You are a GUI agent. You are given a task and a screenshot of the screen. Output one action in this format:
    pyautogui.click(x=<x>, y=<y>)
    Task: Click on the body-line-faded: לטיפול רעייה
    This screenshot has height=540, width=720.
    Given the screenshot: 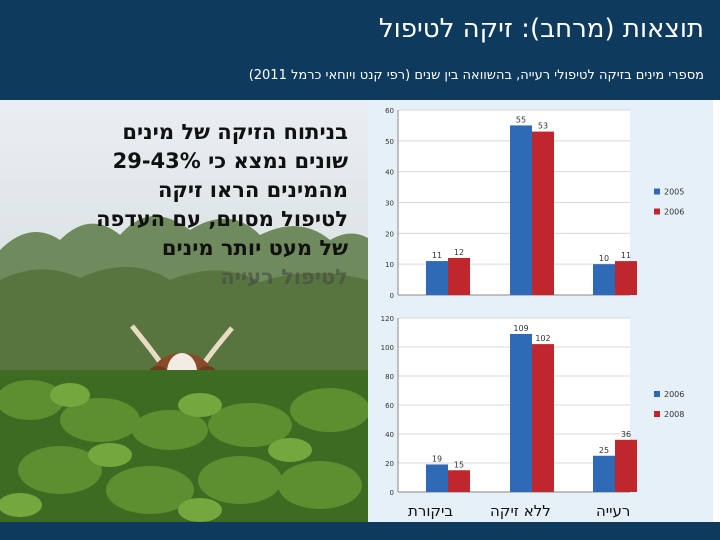 What is the action you would take?
    pyautogui.click(x=284, y=277)
    